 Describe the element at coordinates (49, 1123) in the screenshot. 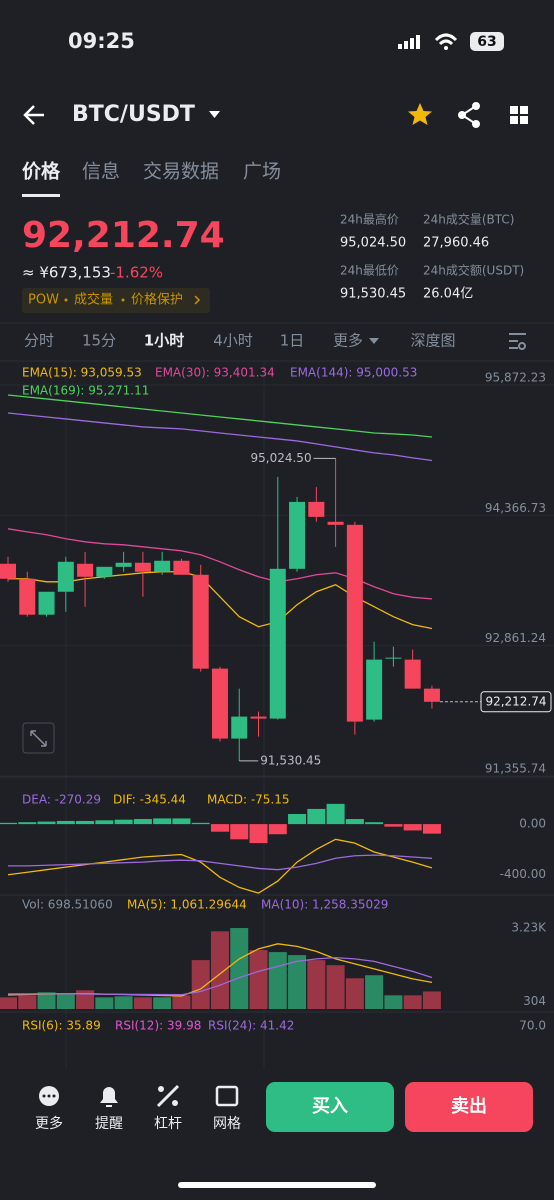

I see `tool-label: 更多` at that location.